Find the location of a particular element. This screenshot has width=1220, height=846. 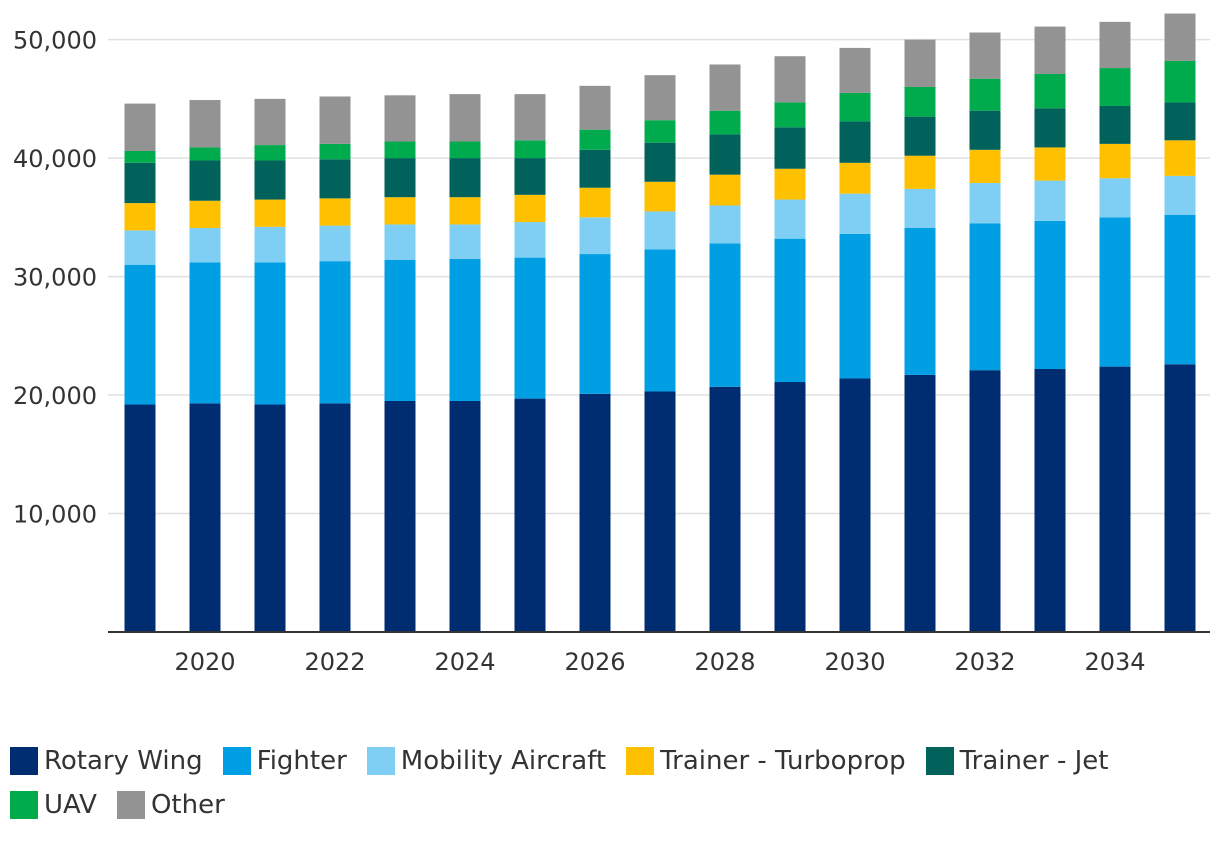

bar-segment-mobility-aircraft-2022 is located at coordinates (335, 243).